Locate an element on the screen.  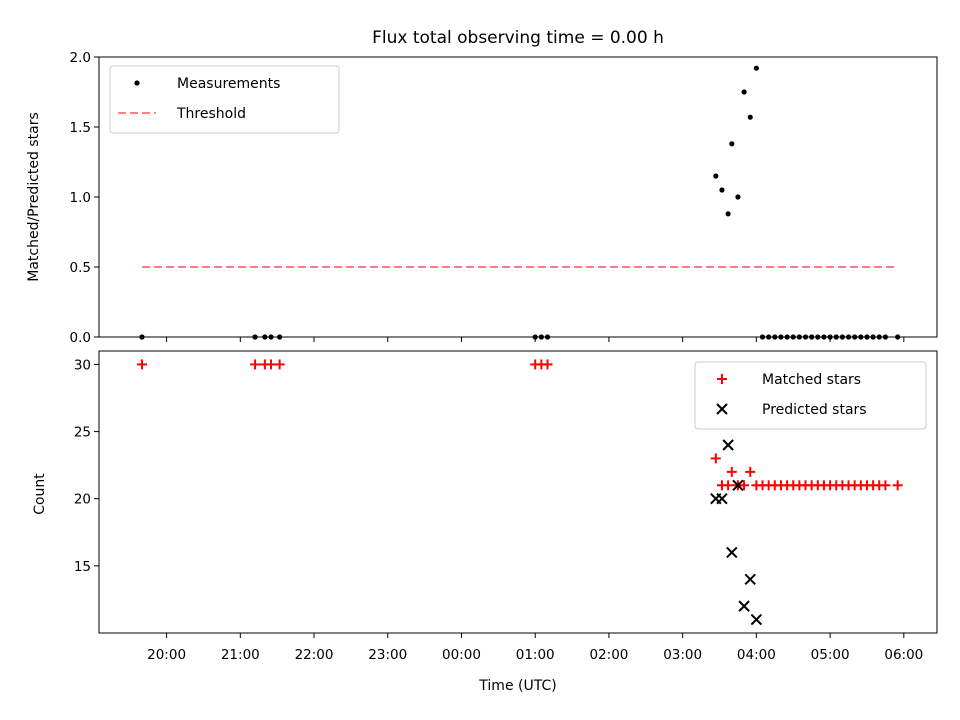
matched-stars-legend-marker is located at coordinates (722, 379).